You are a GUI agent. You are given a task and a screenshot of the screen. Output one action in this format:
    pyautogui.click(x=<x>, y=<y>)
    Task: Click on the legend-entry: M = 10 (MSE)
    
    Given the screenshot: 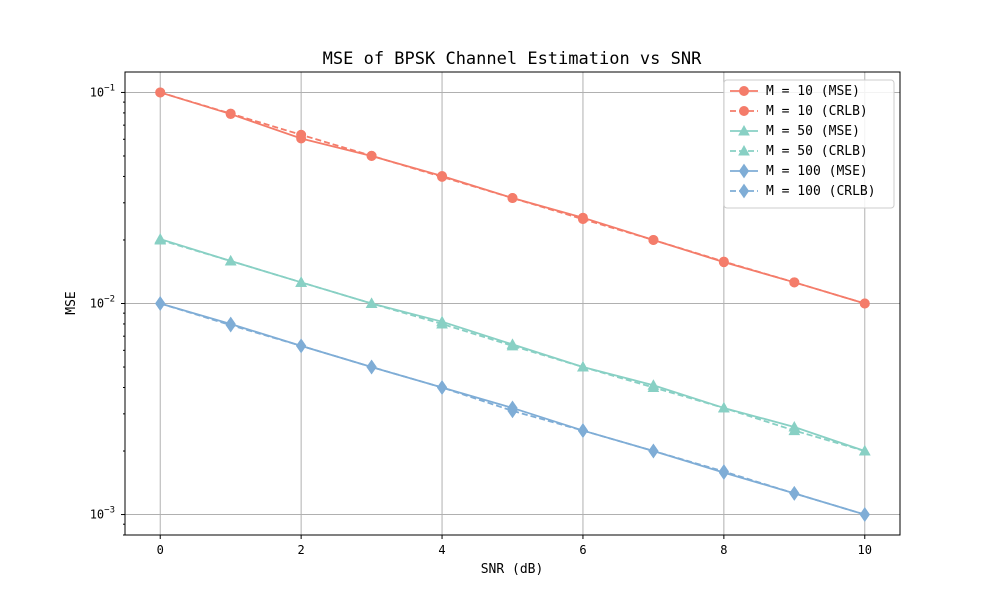 What is the action you would take?
    pyautogui.click(x=795, y=91)
    